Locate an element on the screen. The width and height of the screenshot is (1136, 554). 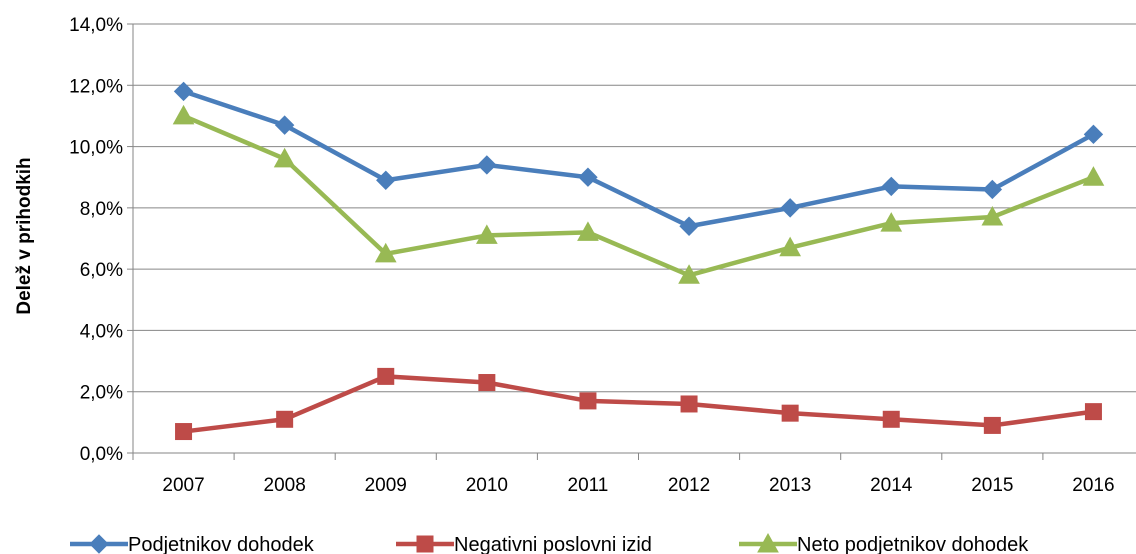
x-tick-label: 2016 is located at coordinates (1093, 485).